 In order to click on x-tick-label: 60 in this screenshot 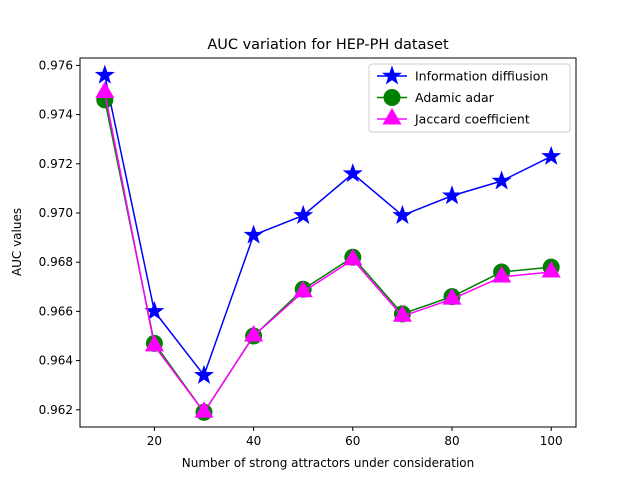, I will do `click(352, 441)`.